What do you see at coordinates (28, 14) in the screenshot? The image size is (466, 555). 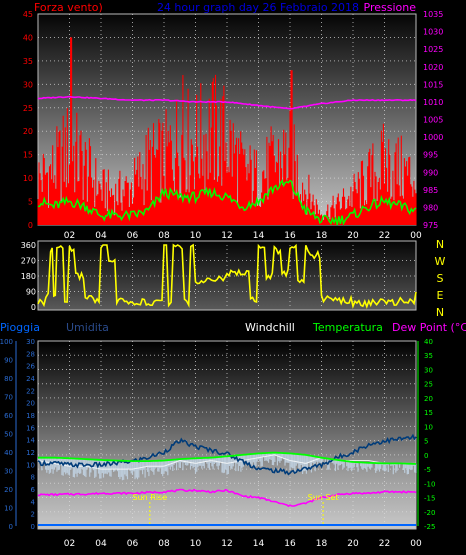 I see `wind-tick-label: 45` at bounding box center [28, 14].